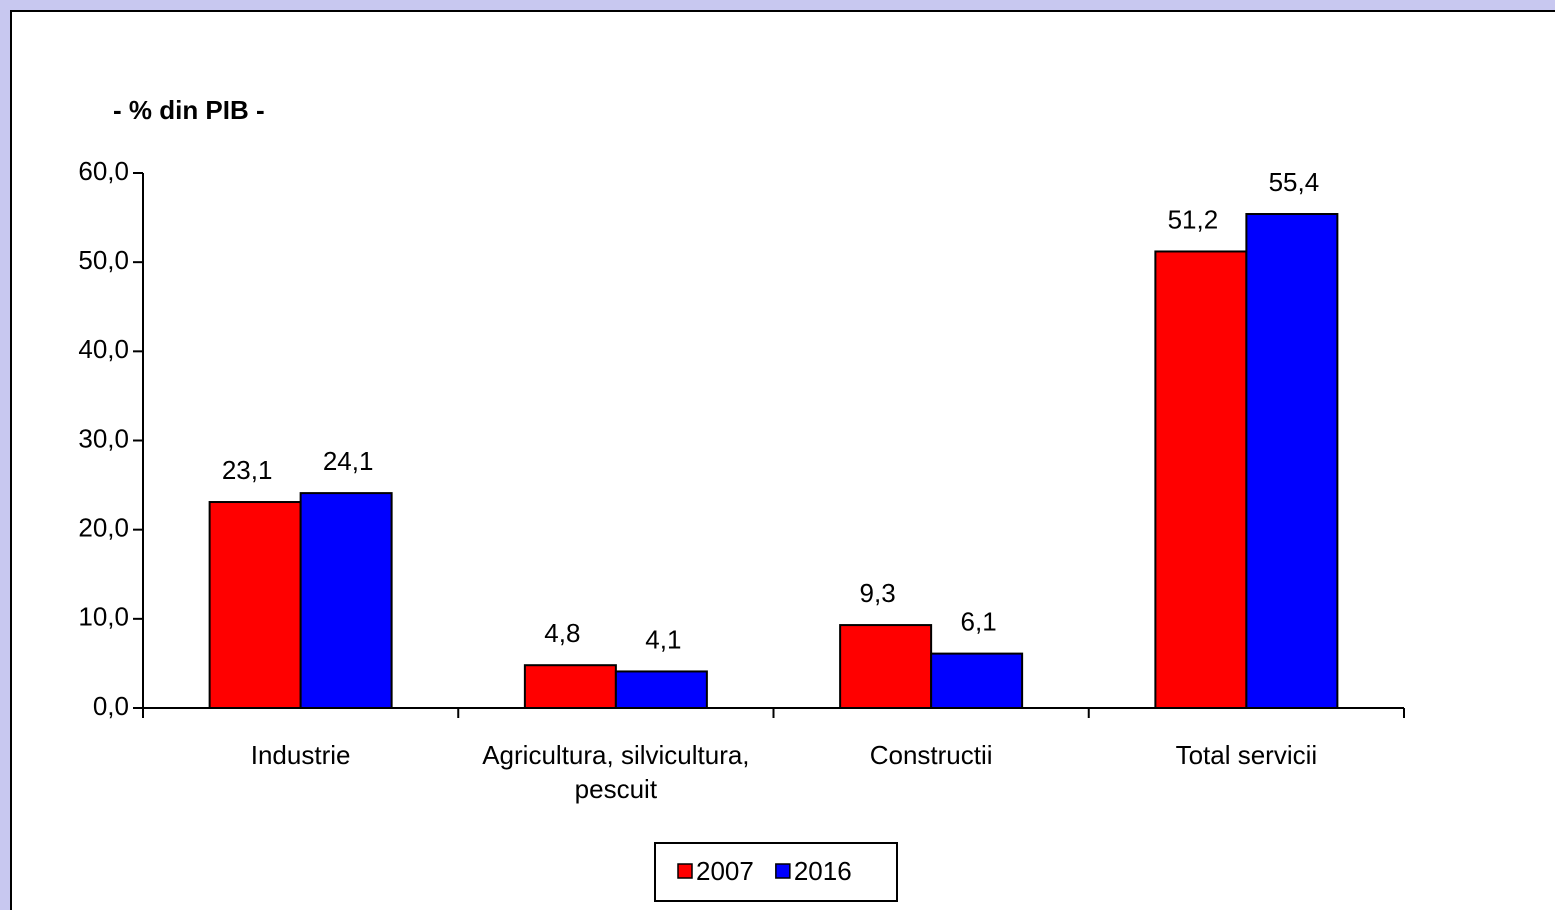 The height and width of the screenshot is (910, 1555). Describe the element at coordinates (725, 871) in the screenshot. I see `legend-label: 2007` at that location.